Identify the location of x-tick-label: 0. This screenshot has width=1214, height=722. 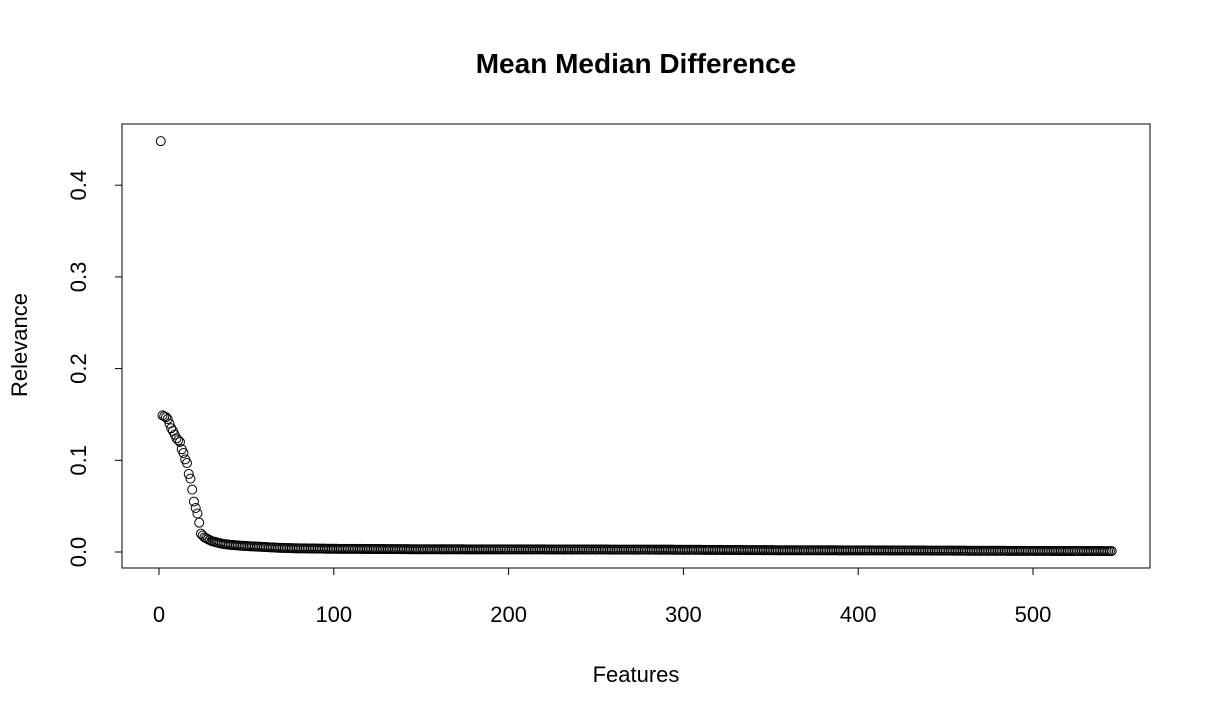
(159, 614).